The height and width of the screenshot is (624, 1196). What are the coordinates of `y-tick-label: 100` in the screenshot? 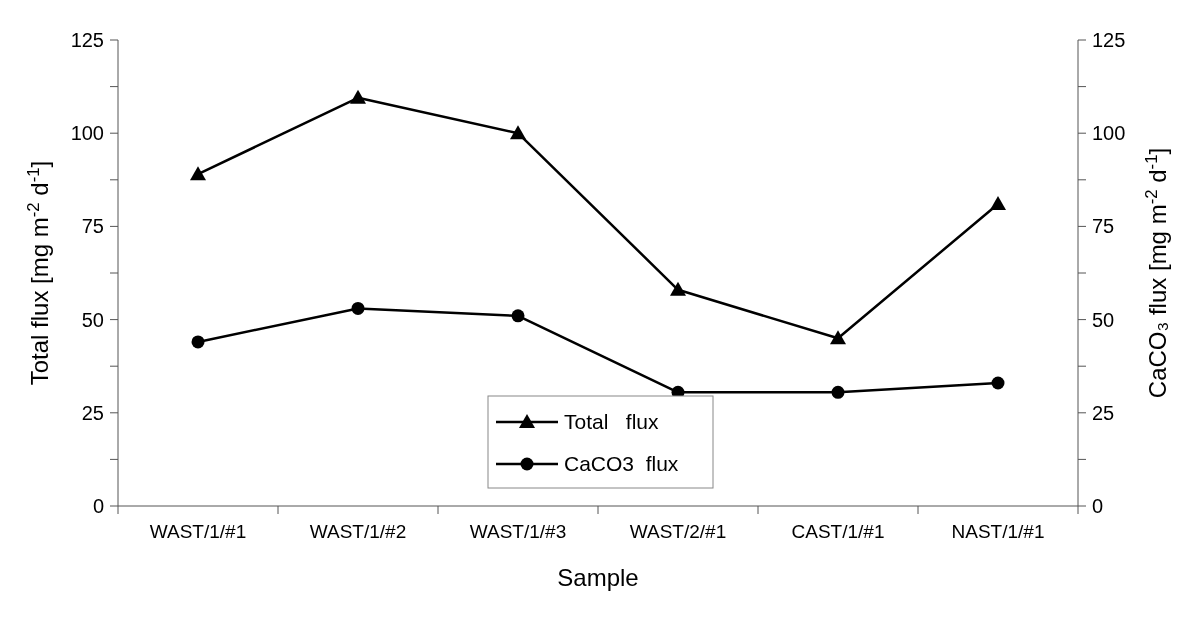 It's located at (87, 133).